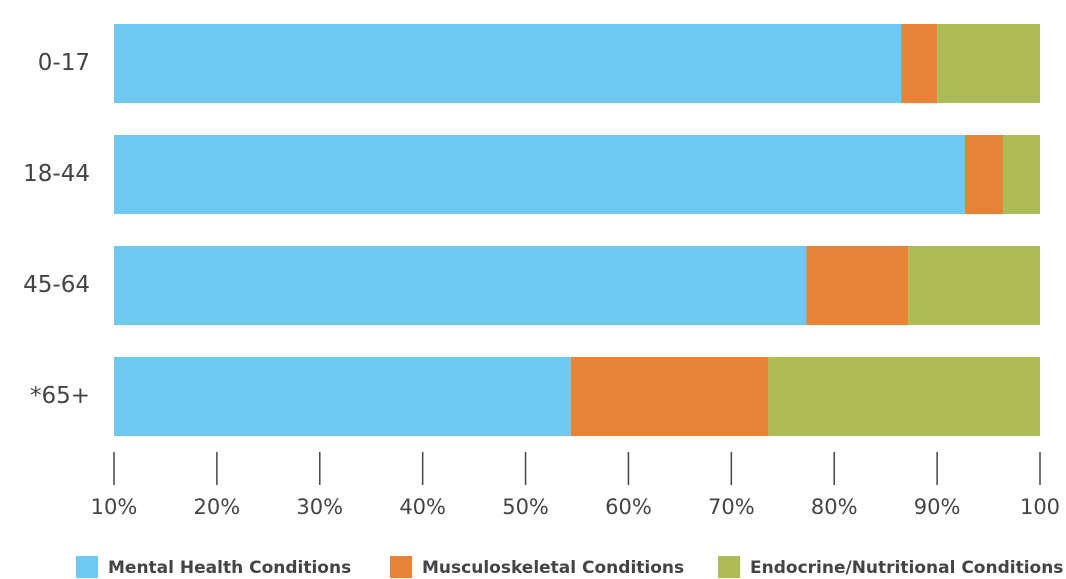 This screenshot has height=579, width=1066. What do you see at coordinates (906, 568) in the screenshot?
I see `legend-label: Endocrine/Nutritional Conditions` at bounding box center [906, 568].